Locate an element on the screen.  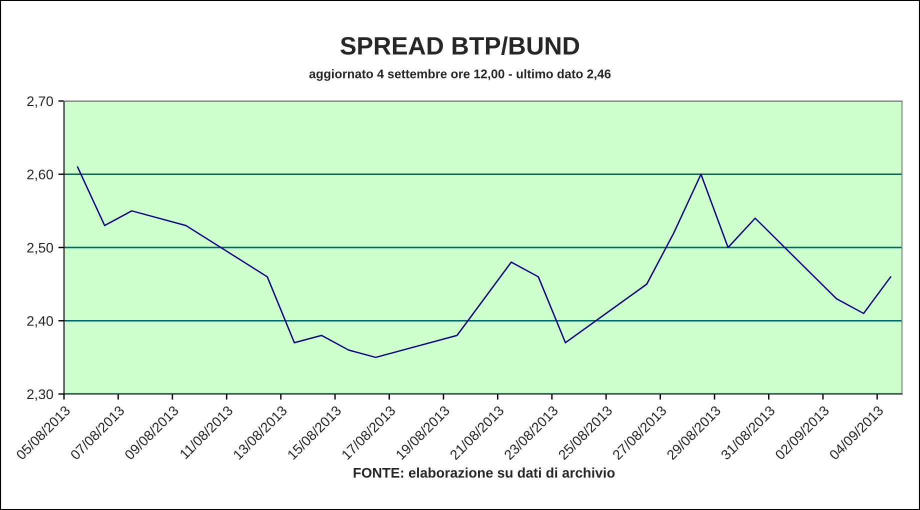
y-tick-label: 2,50 is located at coordinates (40, 248).